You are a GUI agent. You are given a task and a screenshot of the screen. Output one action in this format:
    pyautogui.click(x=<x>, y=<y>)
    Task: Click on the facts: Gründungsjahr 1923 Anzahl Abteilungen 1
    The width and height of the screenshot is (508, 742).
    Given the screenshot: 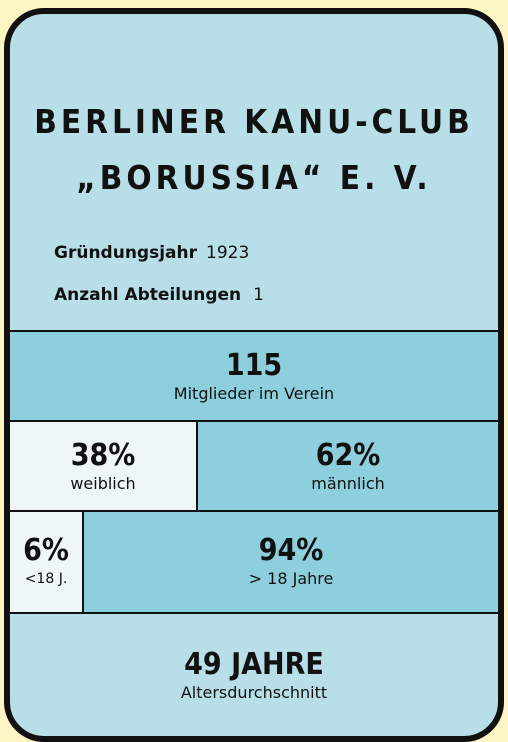 What is the action you would take?
    pyautogui.click(x=159, y=274)
    